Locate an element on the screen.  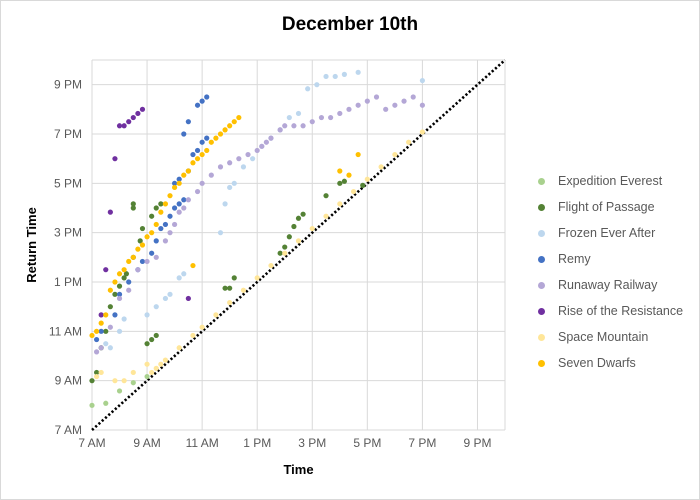
legend-item: Runaway Railway is located at coordinates (618, 285).